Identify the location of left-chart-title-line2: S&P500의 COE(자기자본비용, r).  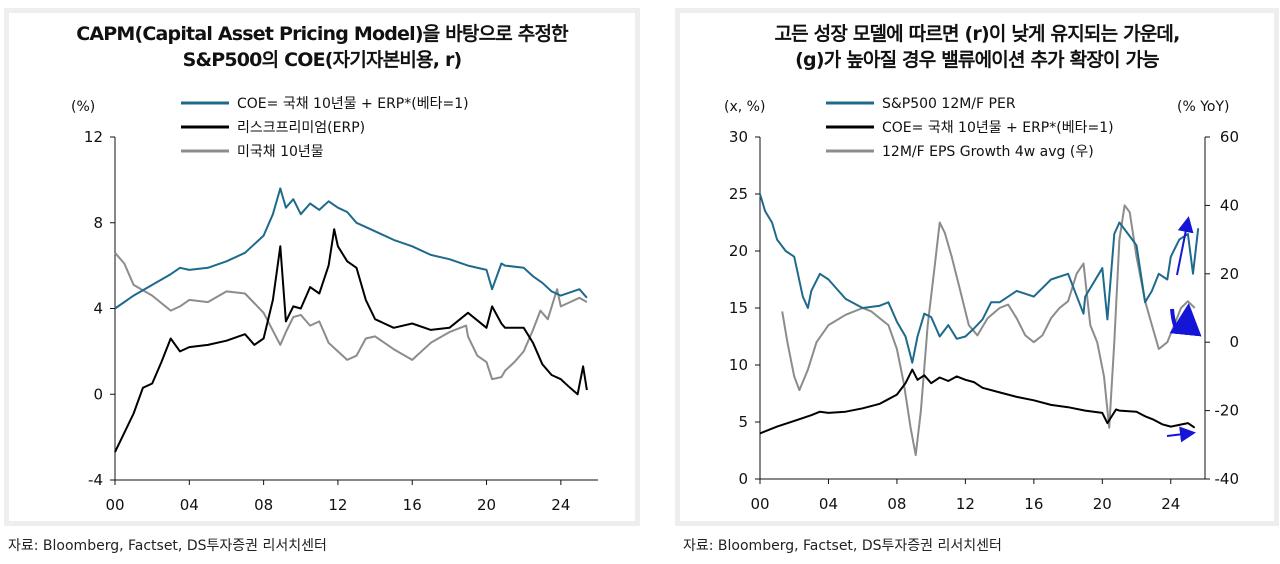
(322, 60).